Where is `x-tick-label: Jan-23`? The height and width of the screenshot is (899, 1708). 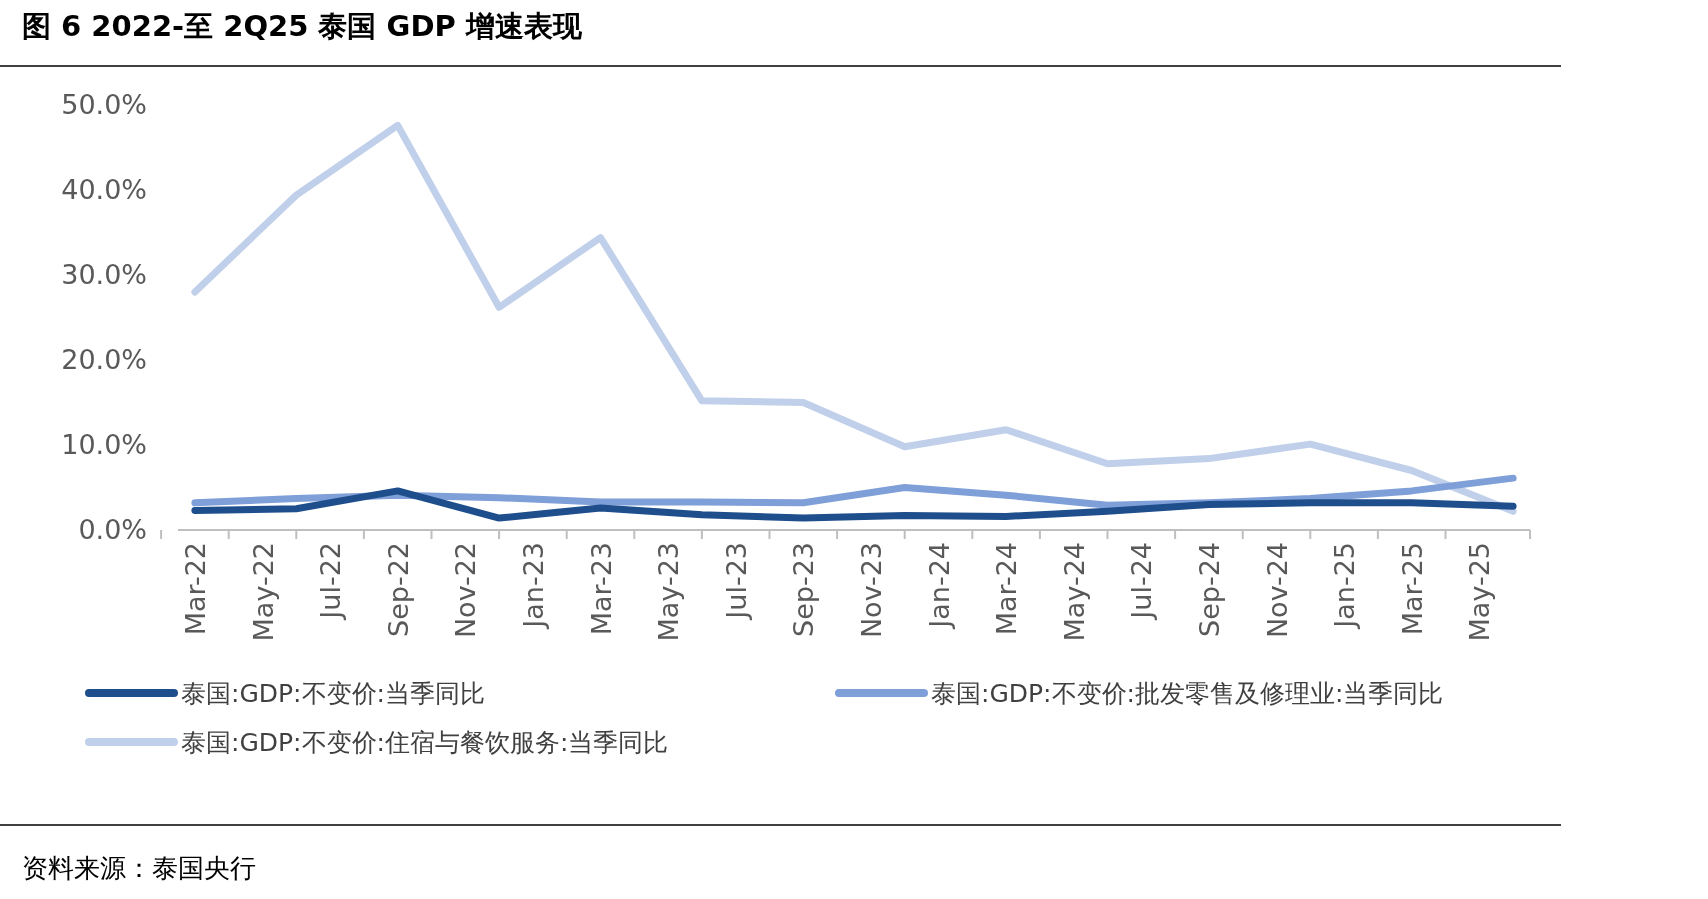 x-tick-label: Jan-23 is located at coordinates (533, 586).